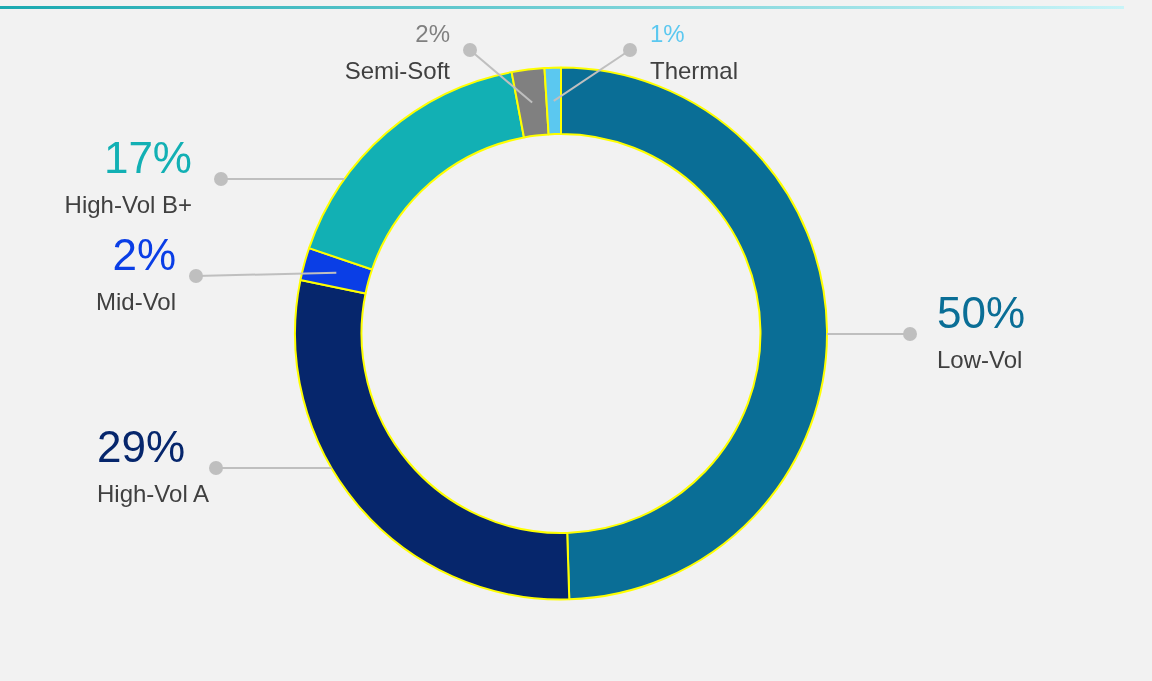 This screenshot has width=1152, height=681. I want to click on slice-label: Low-Vol, so click(980, 359).